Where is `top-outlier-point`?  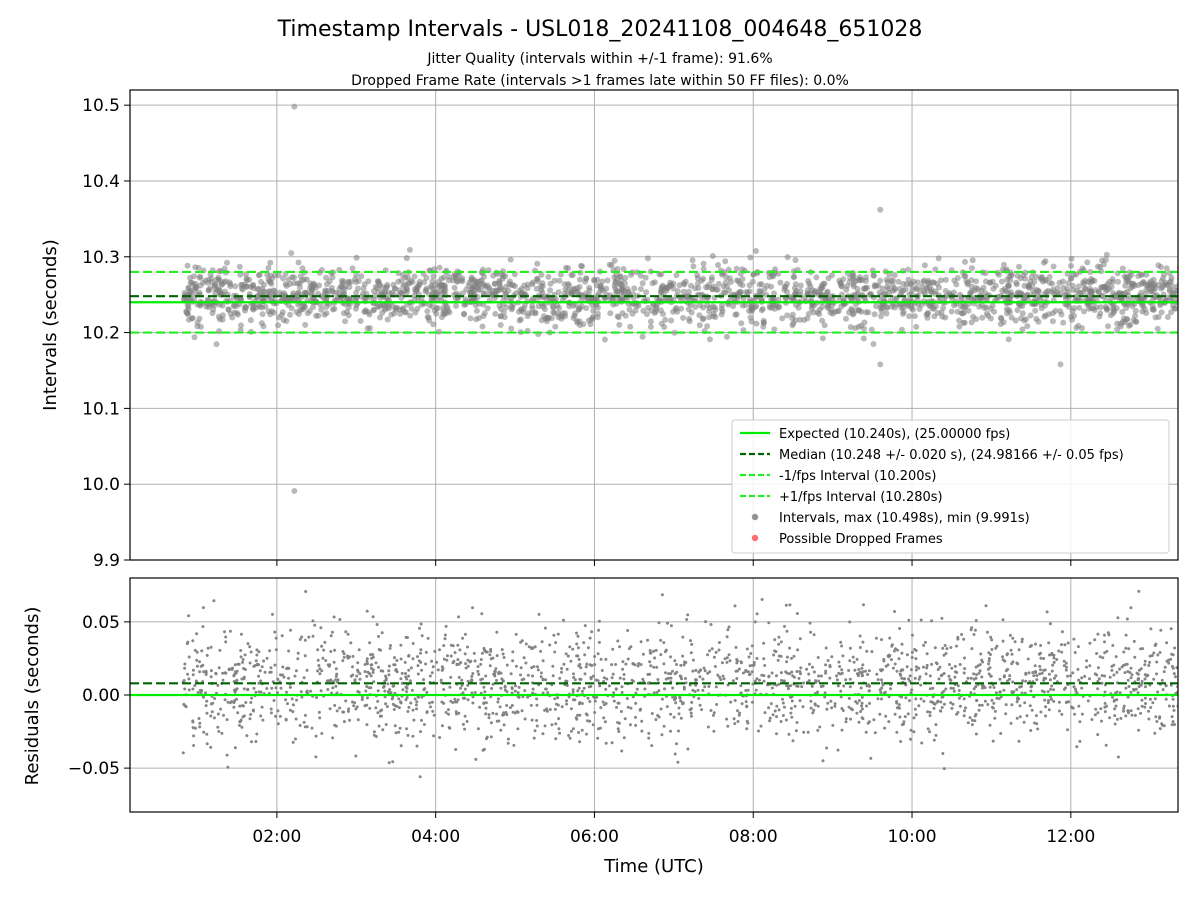
top-outlier-point is located at coordinates (880, 209).